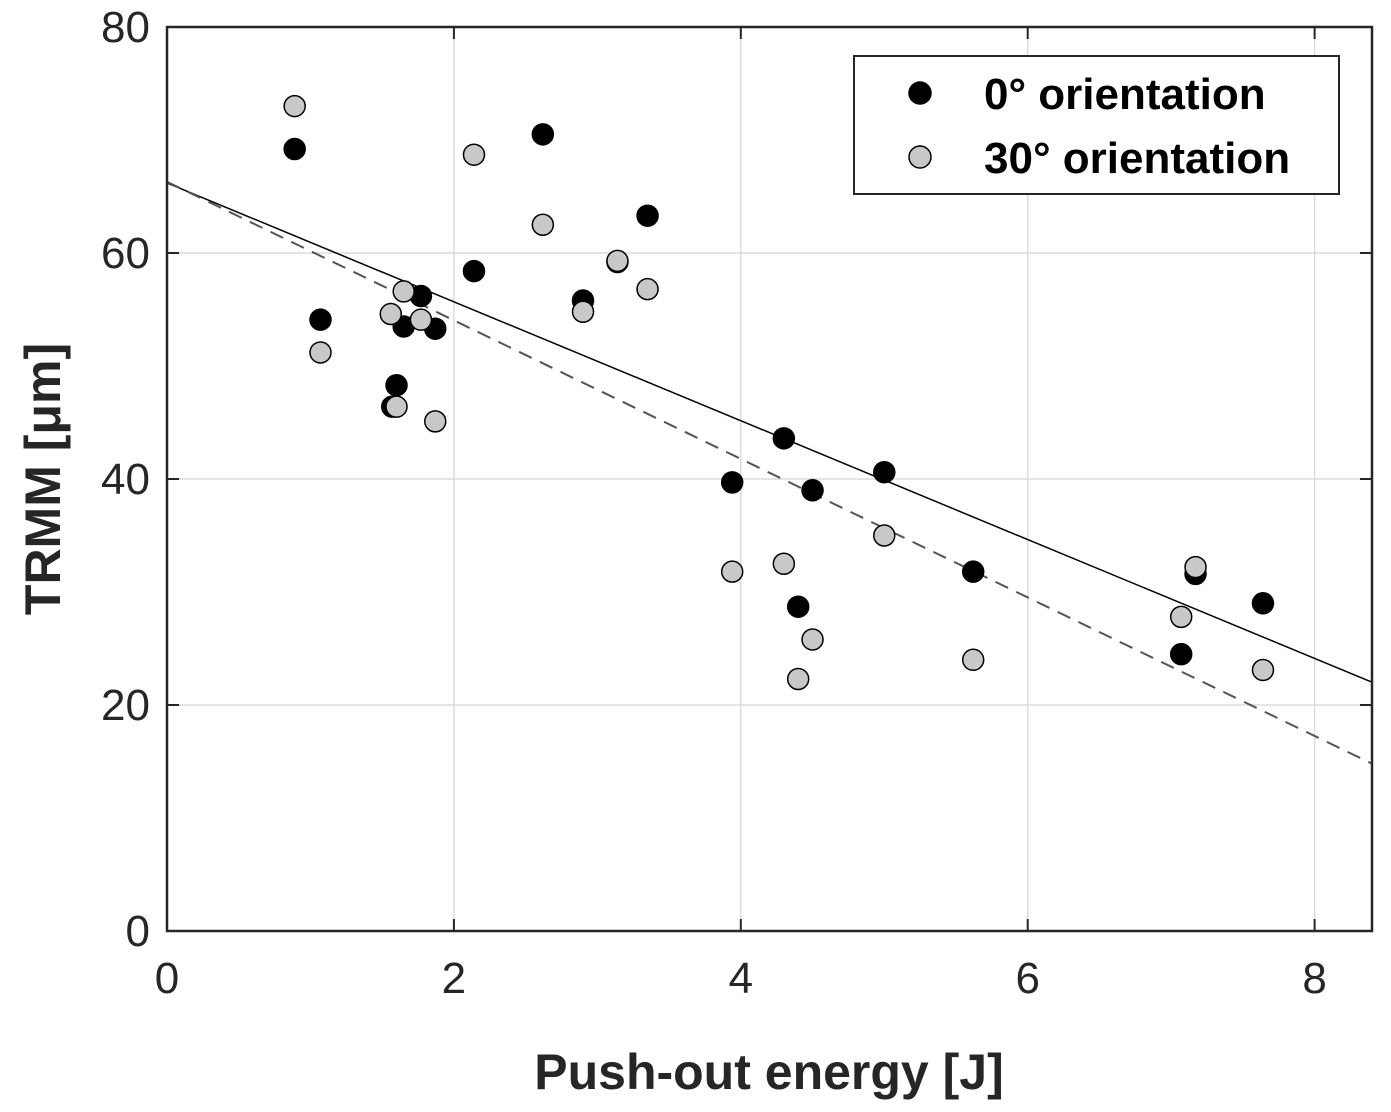  Describe the element at coordinates (768, 1072) in the screenshot. I see `x-axis-title: Push-out energy [J]` at that location.